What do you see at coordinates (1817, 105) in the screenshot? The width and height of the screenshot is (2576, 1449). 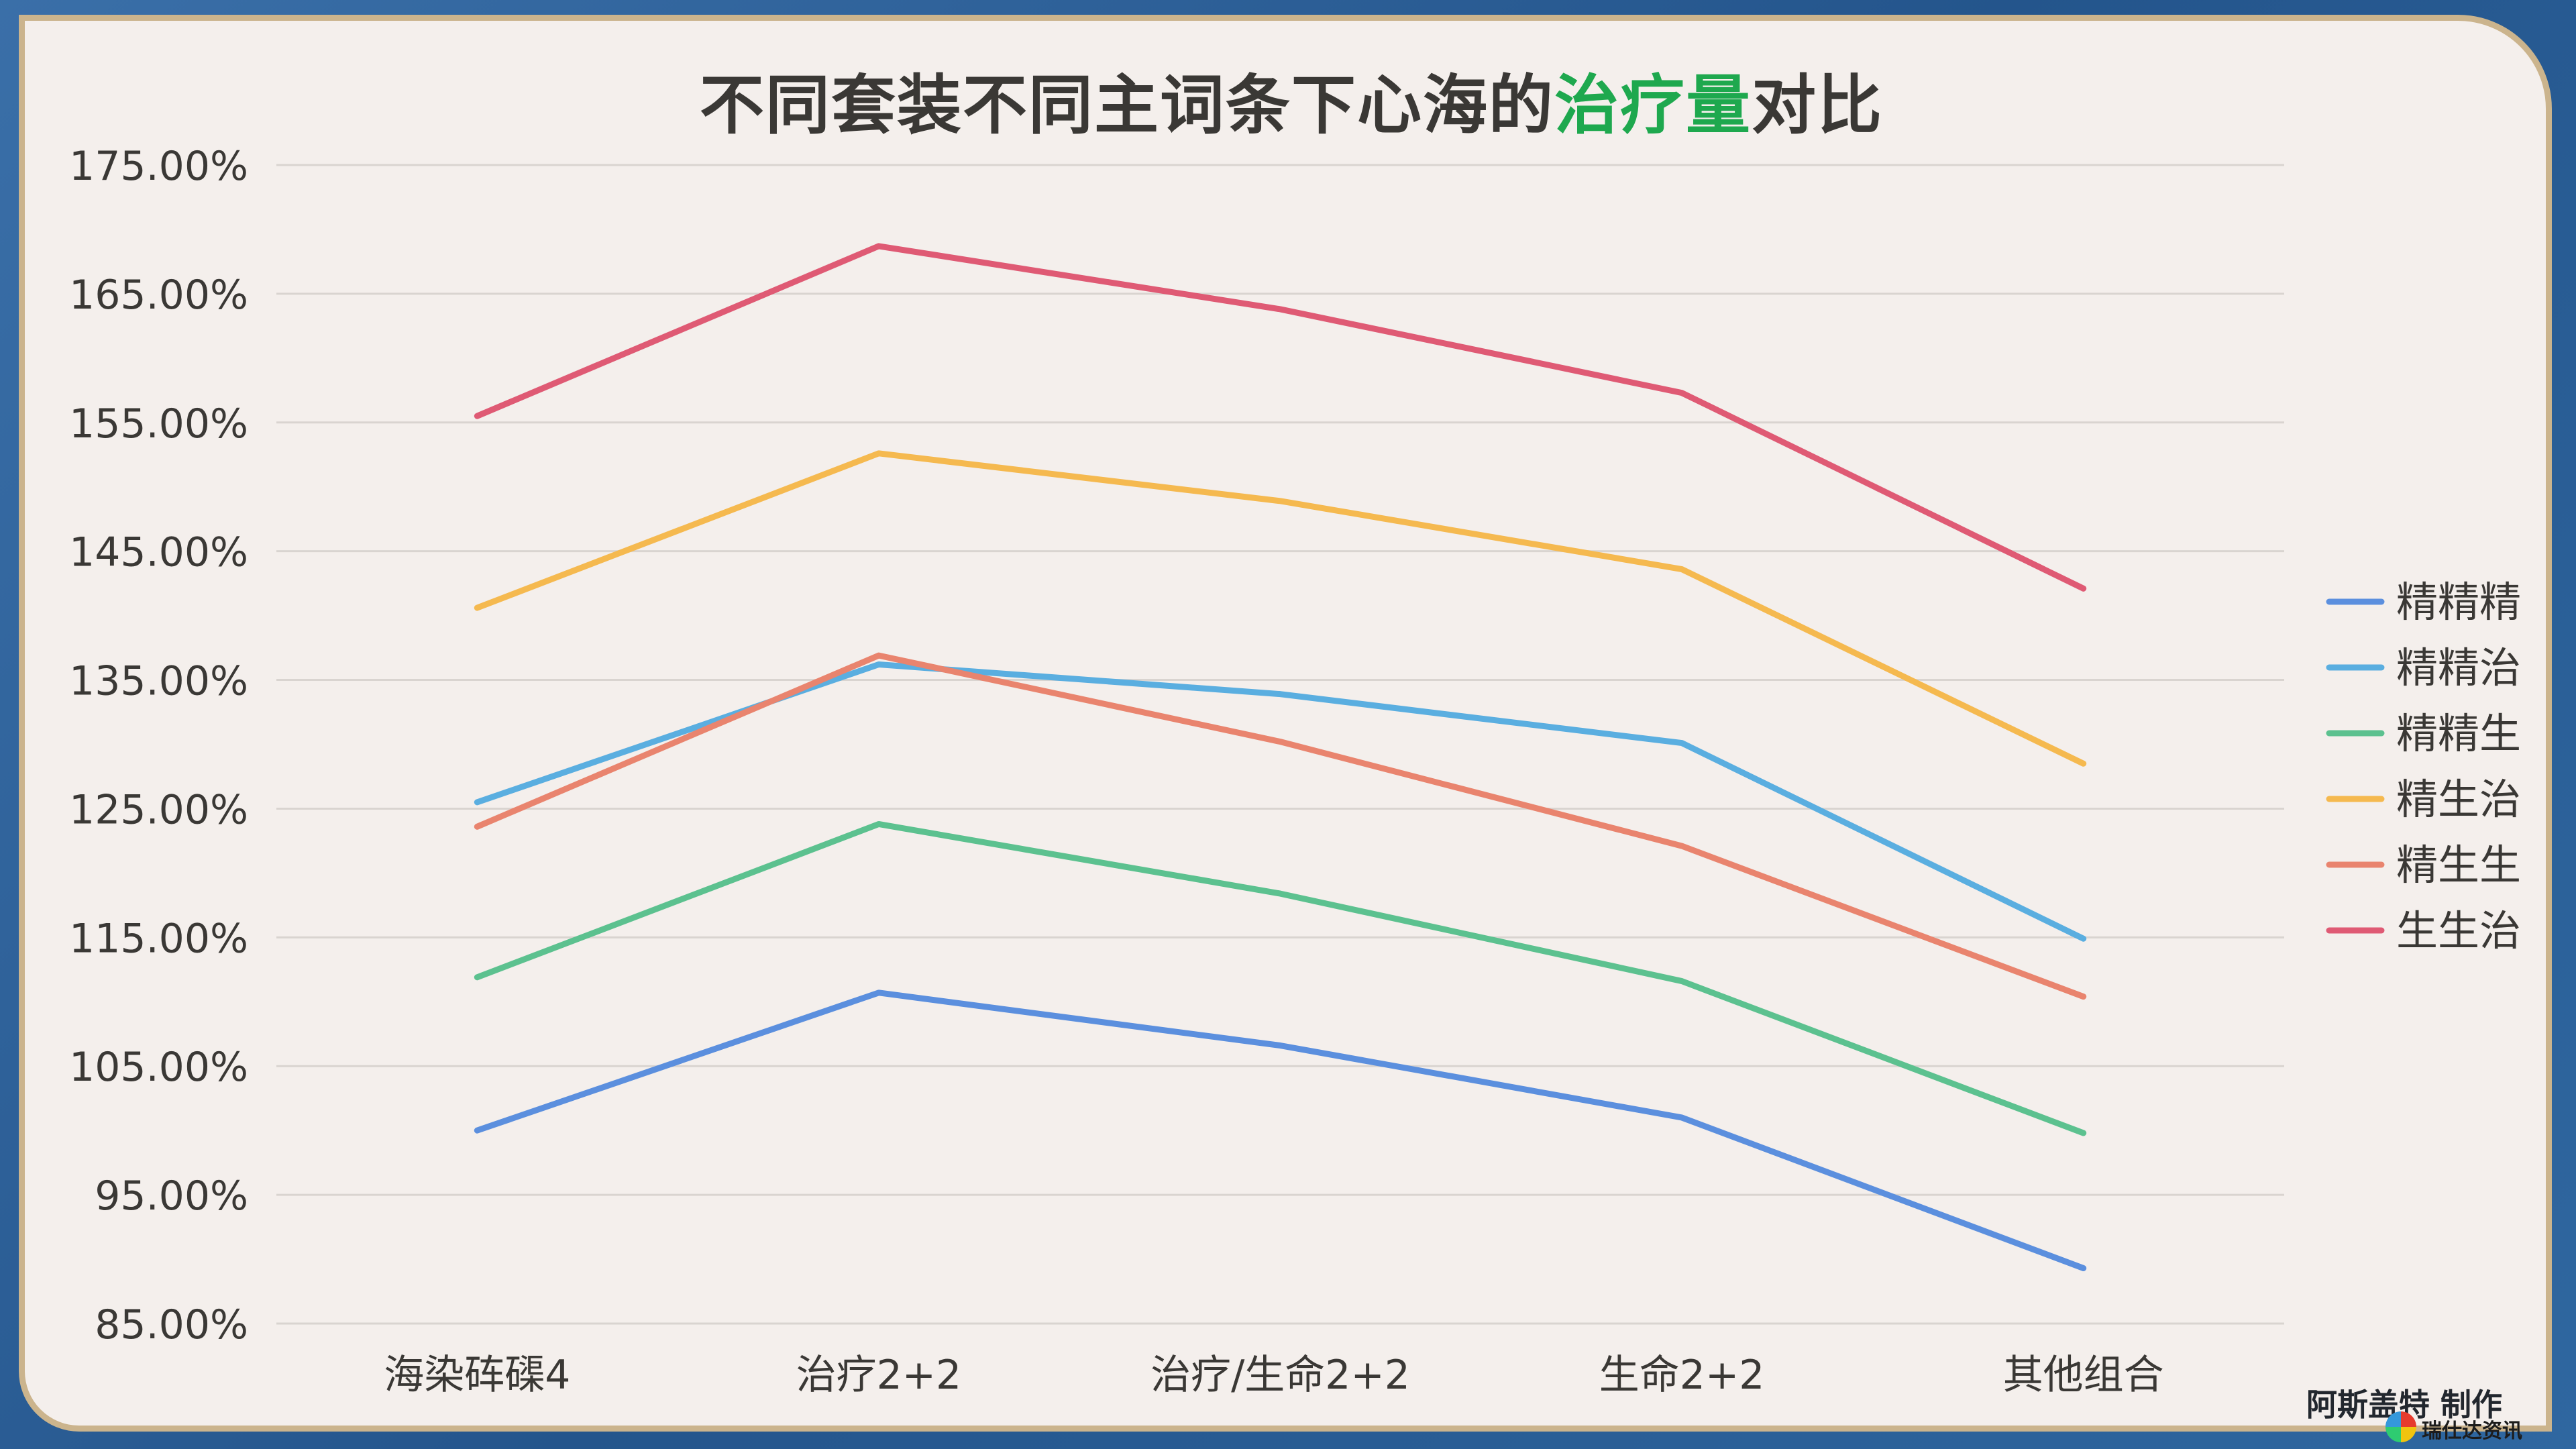 I see `title-suffix: 对比` at bounding box center [1817, 105].